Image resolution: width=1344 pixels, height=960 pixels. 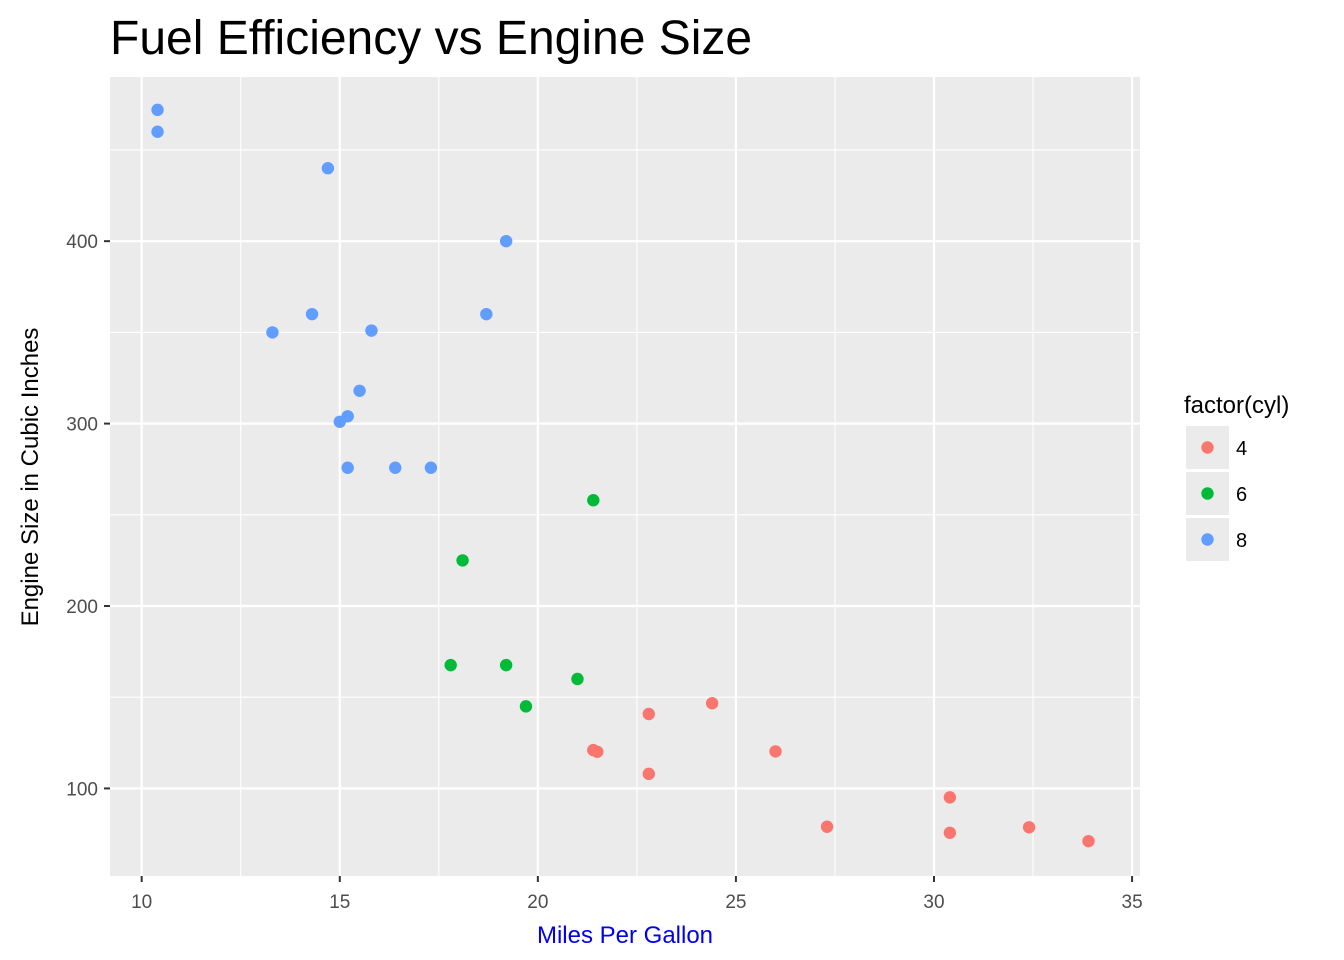 I want to click on y-tick-label: 300, so click(x=82, y=425).